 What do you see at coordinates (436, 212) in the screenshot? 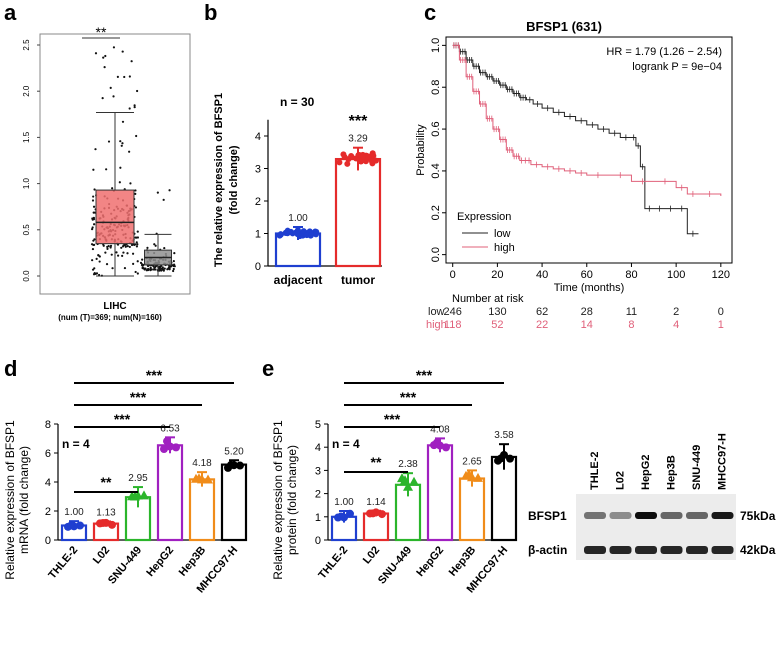
I see `c-ytick-label: 0.2` at bounding box center [436, 212].